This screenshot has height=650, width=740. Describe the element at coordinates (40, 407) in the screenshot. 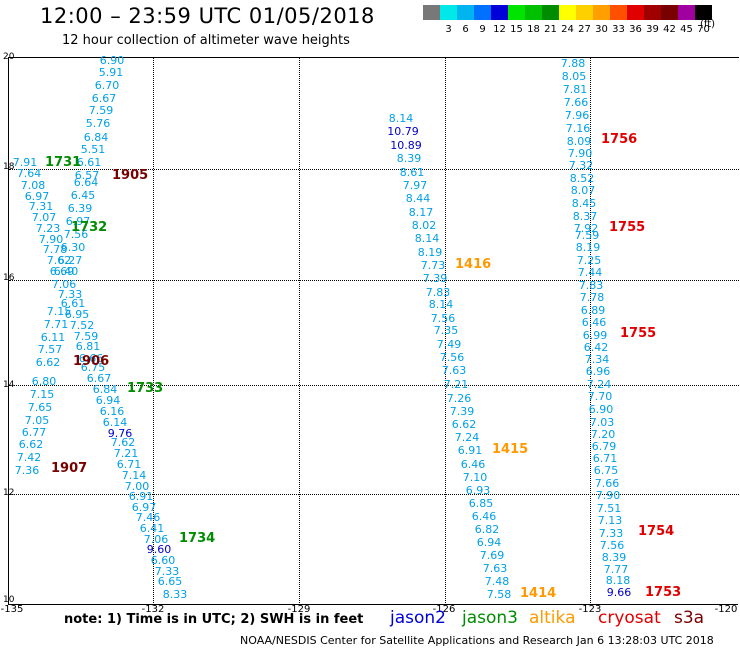

I see `wave-height-value: 7.65` at that location.